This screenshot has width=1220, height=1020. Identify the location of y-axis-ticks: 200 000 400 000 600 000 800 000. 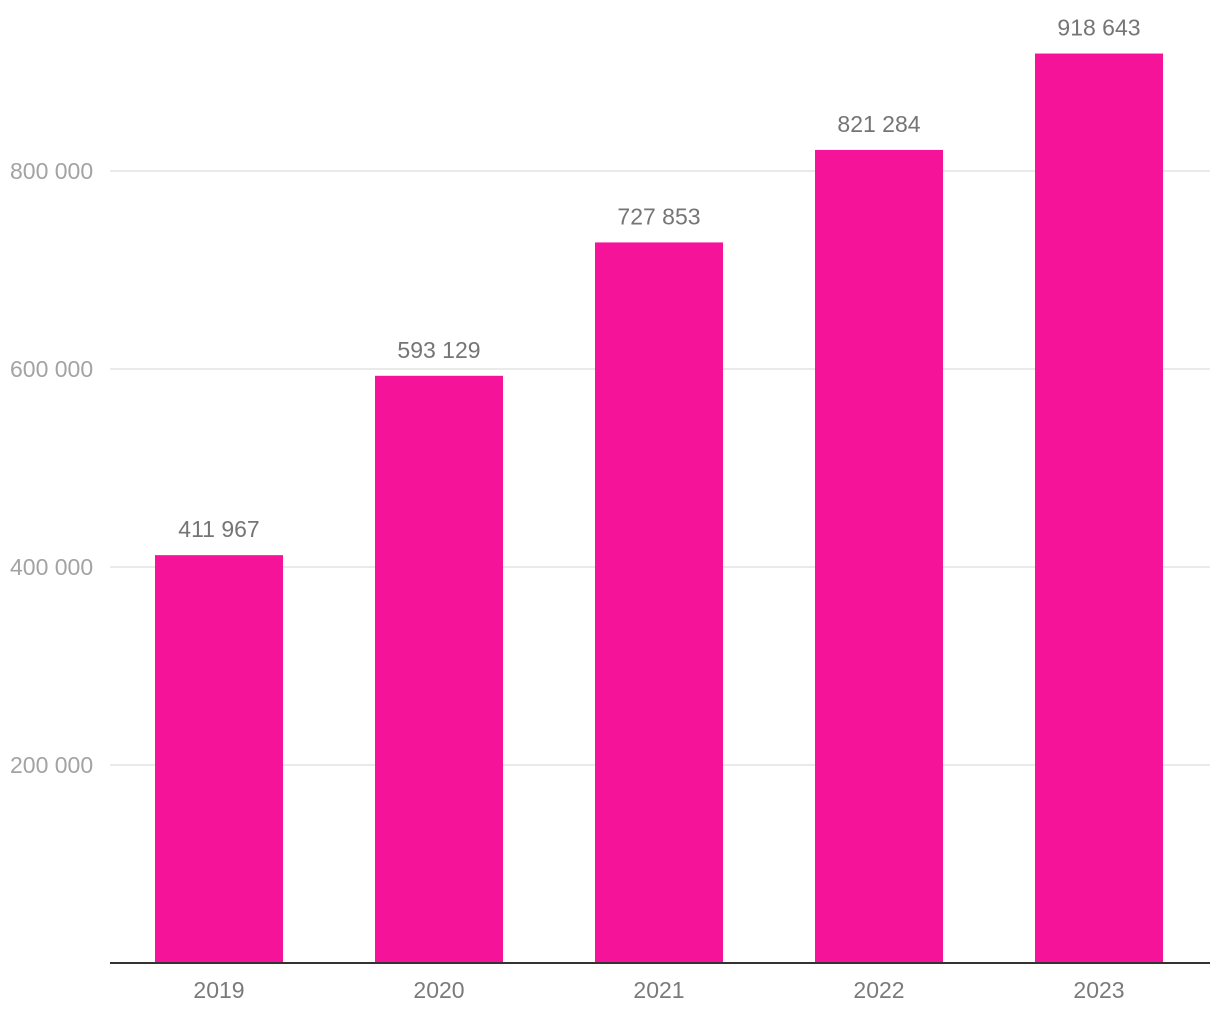
(51, 468).